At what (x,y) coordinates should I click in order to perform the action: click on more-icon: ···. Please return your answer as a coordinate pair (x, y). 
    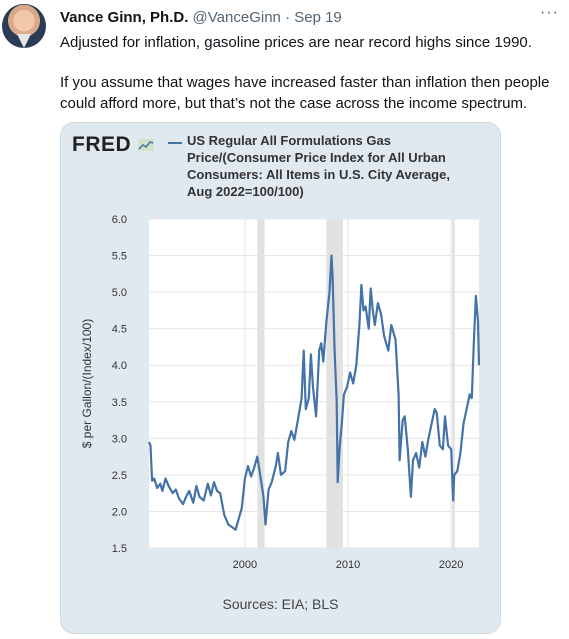
    Looking at the image, I should click on (549, 12).